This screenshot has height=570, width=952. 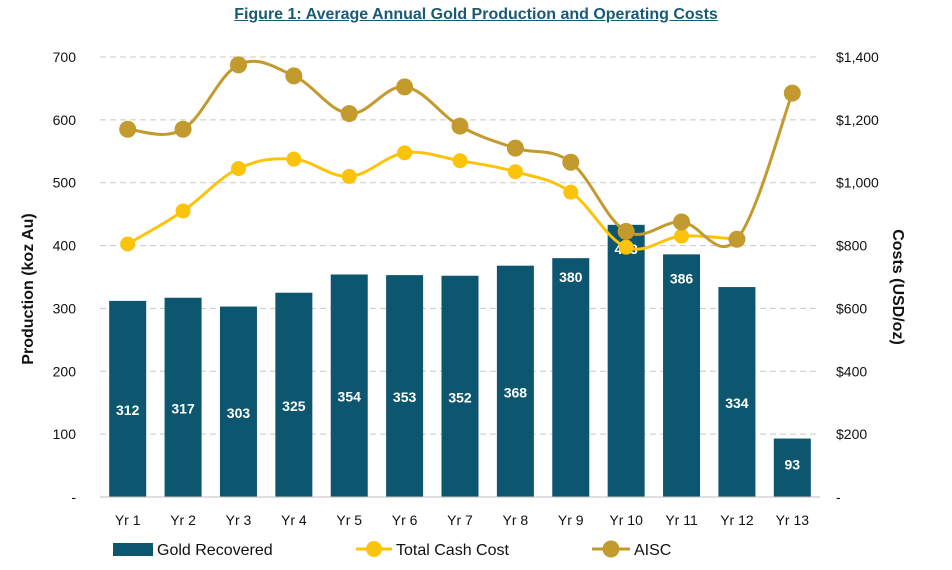 I want to click on bar-data-label: 303, so click(x=239, y=413).